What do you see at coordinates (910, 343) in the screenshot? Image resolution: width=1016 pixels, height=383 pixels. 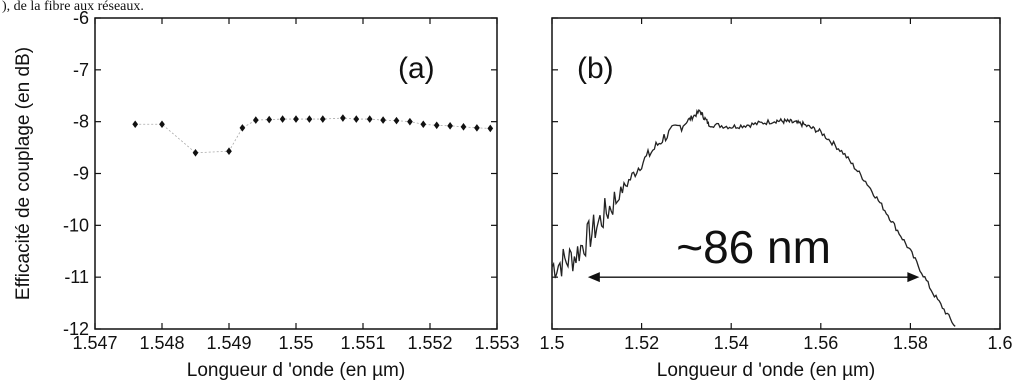 I see `x-tick-label: 1.58` at bounding box center [910, 343].